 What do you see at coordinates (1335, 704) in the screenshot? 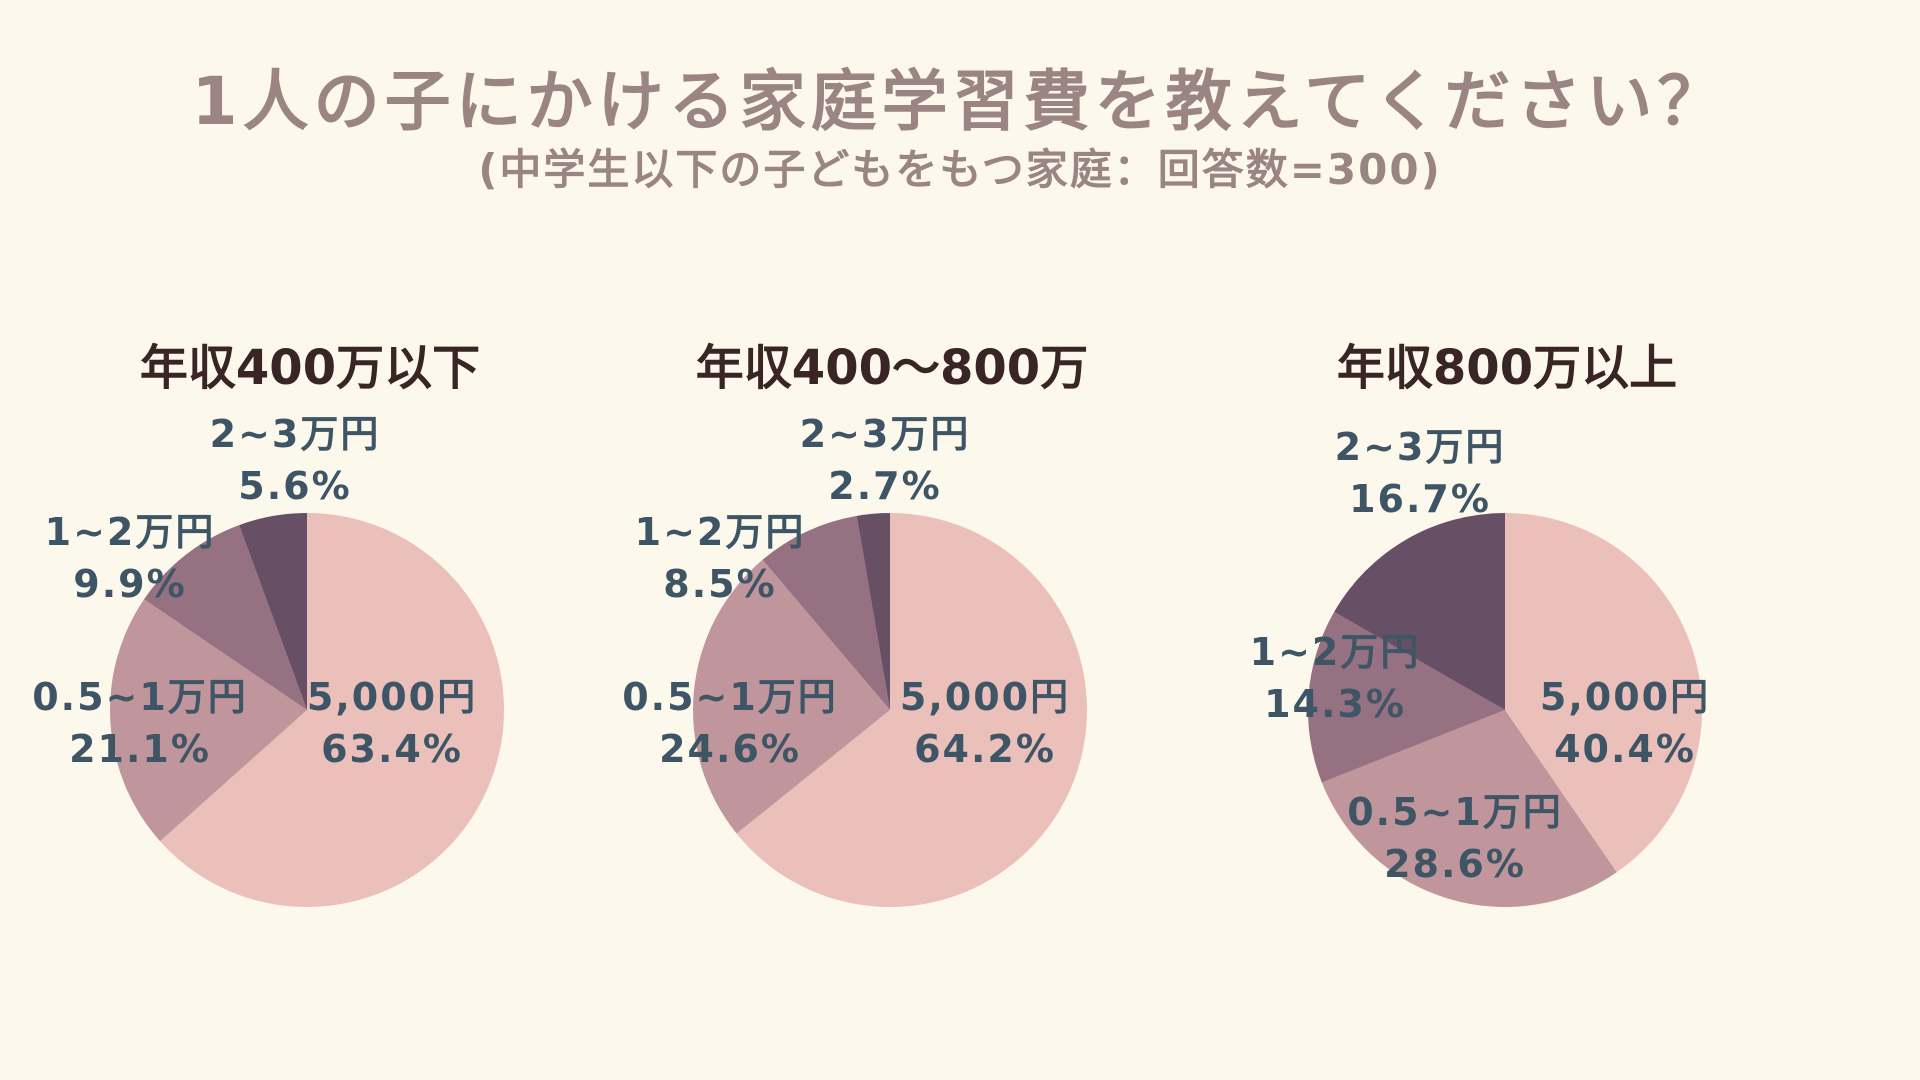
I see `pie-3-value-label-3: 14.3%` at bounding box center [1335, 704].